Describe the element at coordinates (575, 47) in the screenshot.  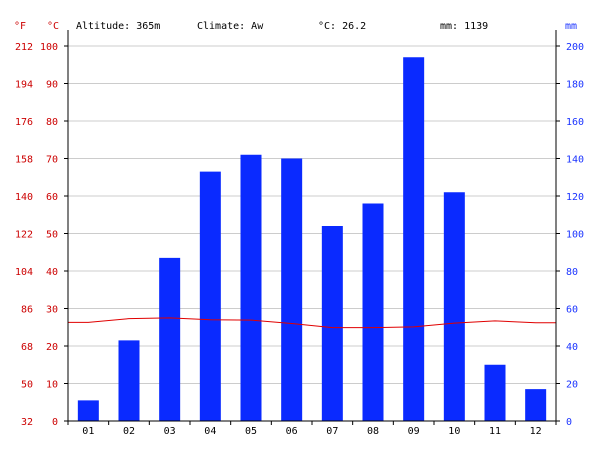
I see `mm-tick-label: 200` at that location.